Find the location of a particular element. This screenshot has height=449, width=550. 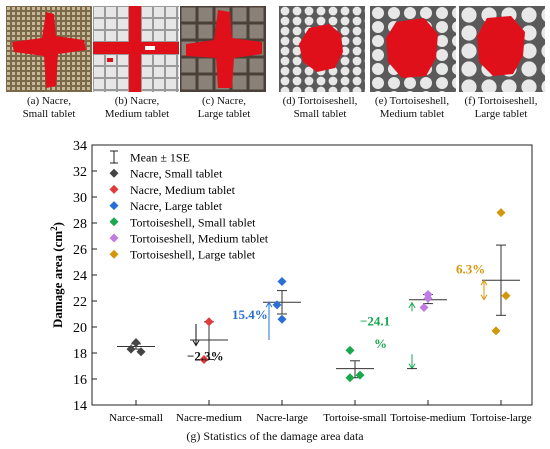

annotation-tortoise-large: 6.3% is located at coordinates (470, 269).